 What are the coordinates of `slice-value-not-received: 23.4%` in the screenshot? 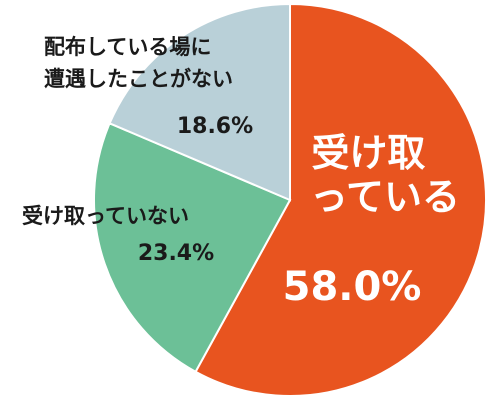 It's located at (176, 253).